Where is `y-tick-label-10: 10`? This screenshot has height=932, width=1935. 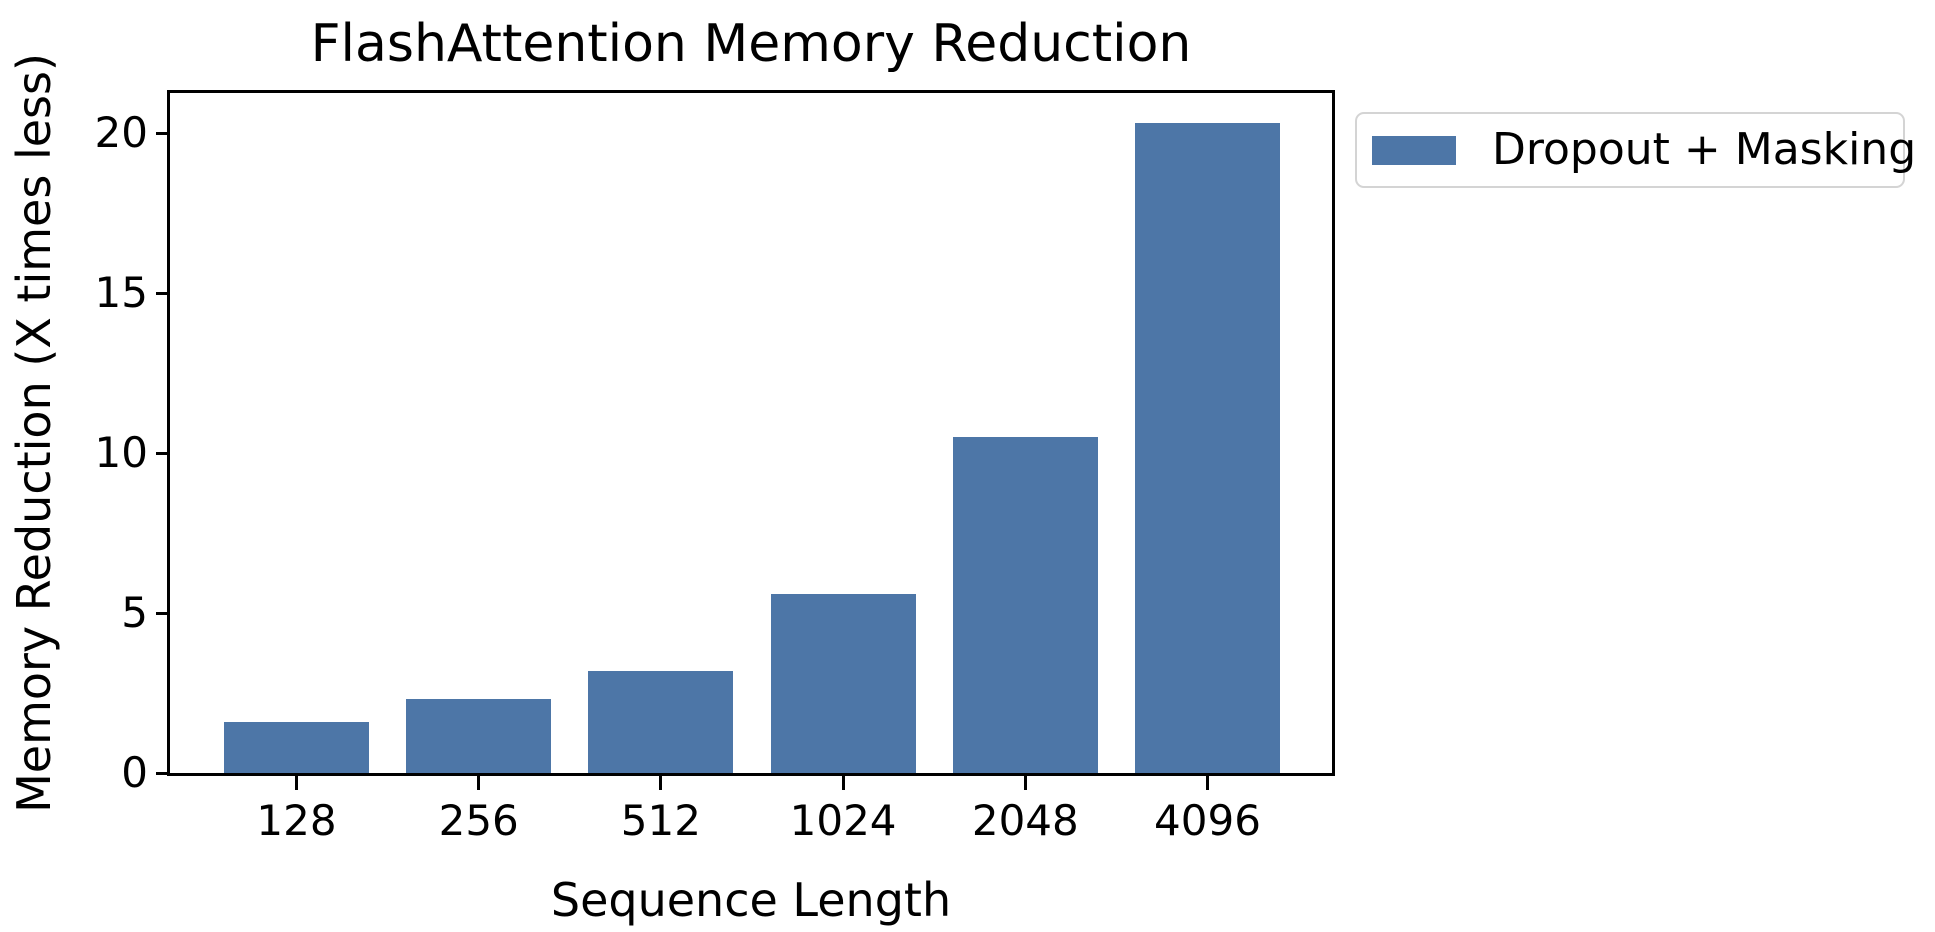 y-tick-label-10: 10 is located at coordinates (121, 452).